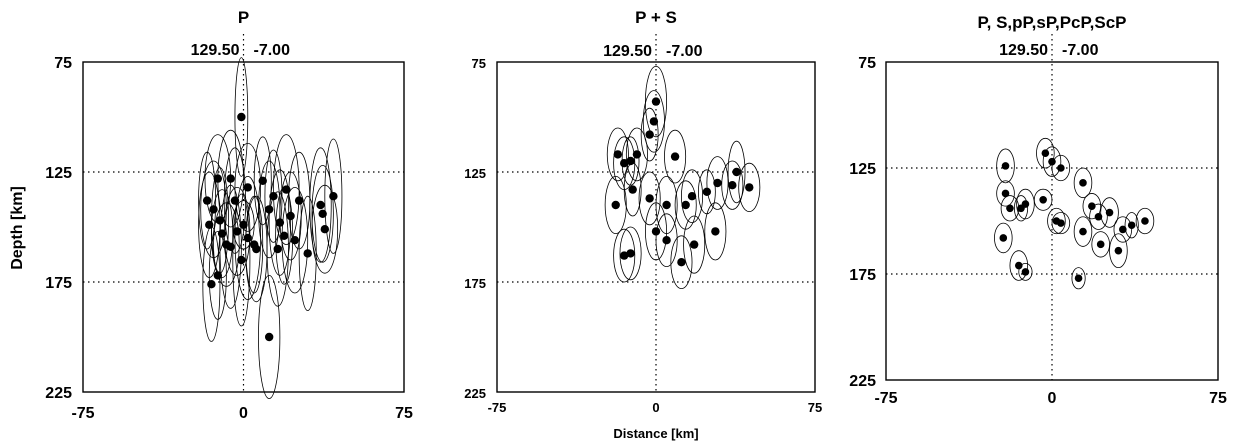  What do you see at coordinates (17, 228) in the screenshot?
I see `y-axis-label: Depth [km]` at bounding box center [17, 228].